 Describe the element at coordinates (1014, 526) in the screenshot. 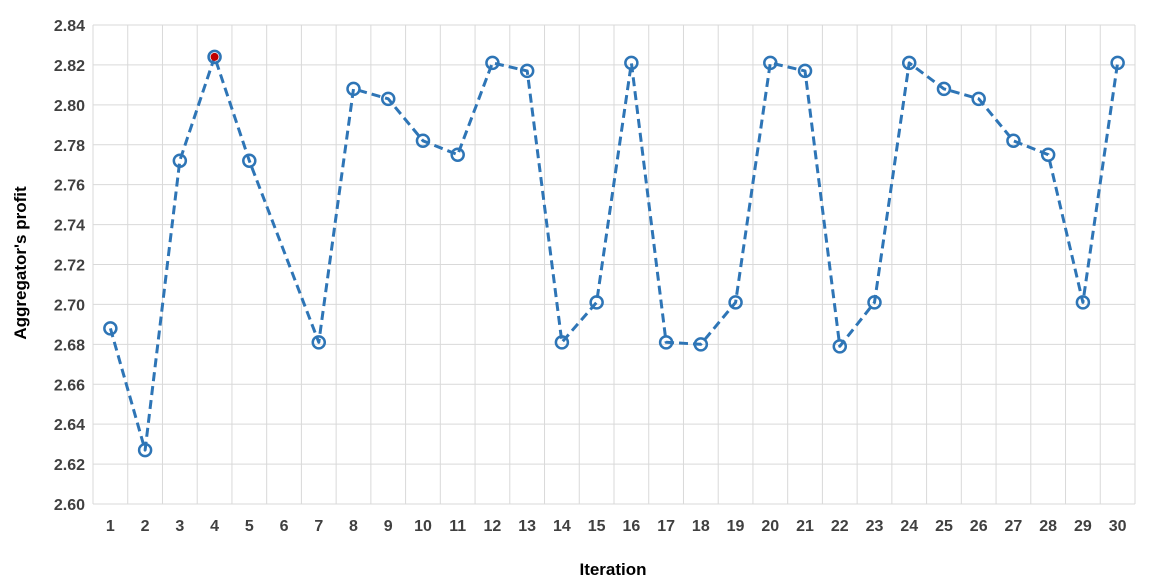

I see `x-tick-label: 27` at that location.